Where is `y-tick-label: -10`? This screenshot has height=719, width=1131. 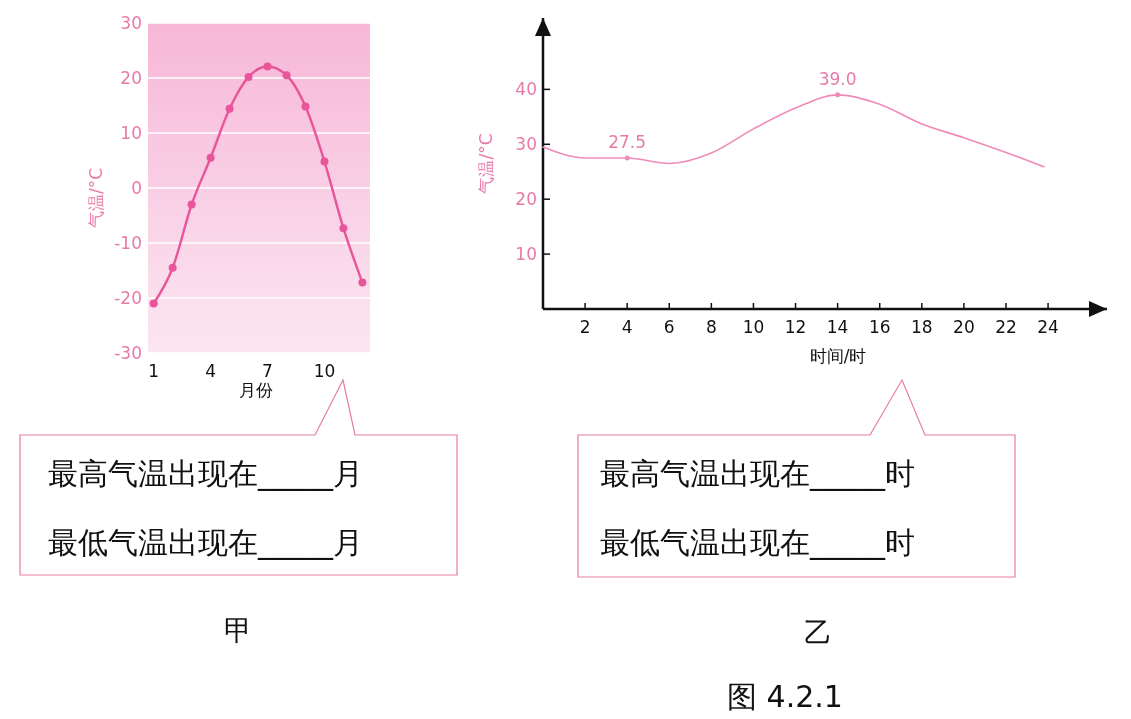
y-tick-label: -10 is located at coordinates (128, 242).